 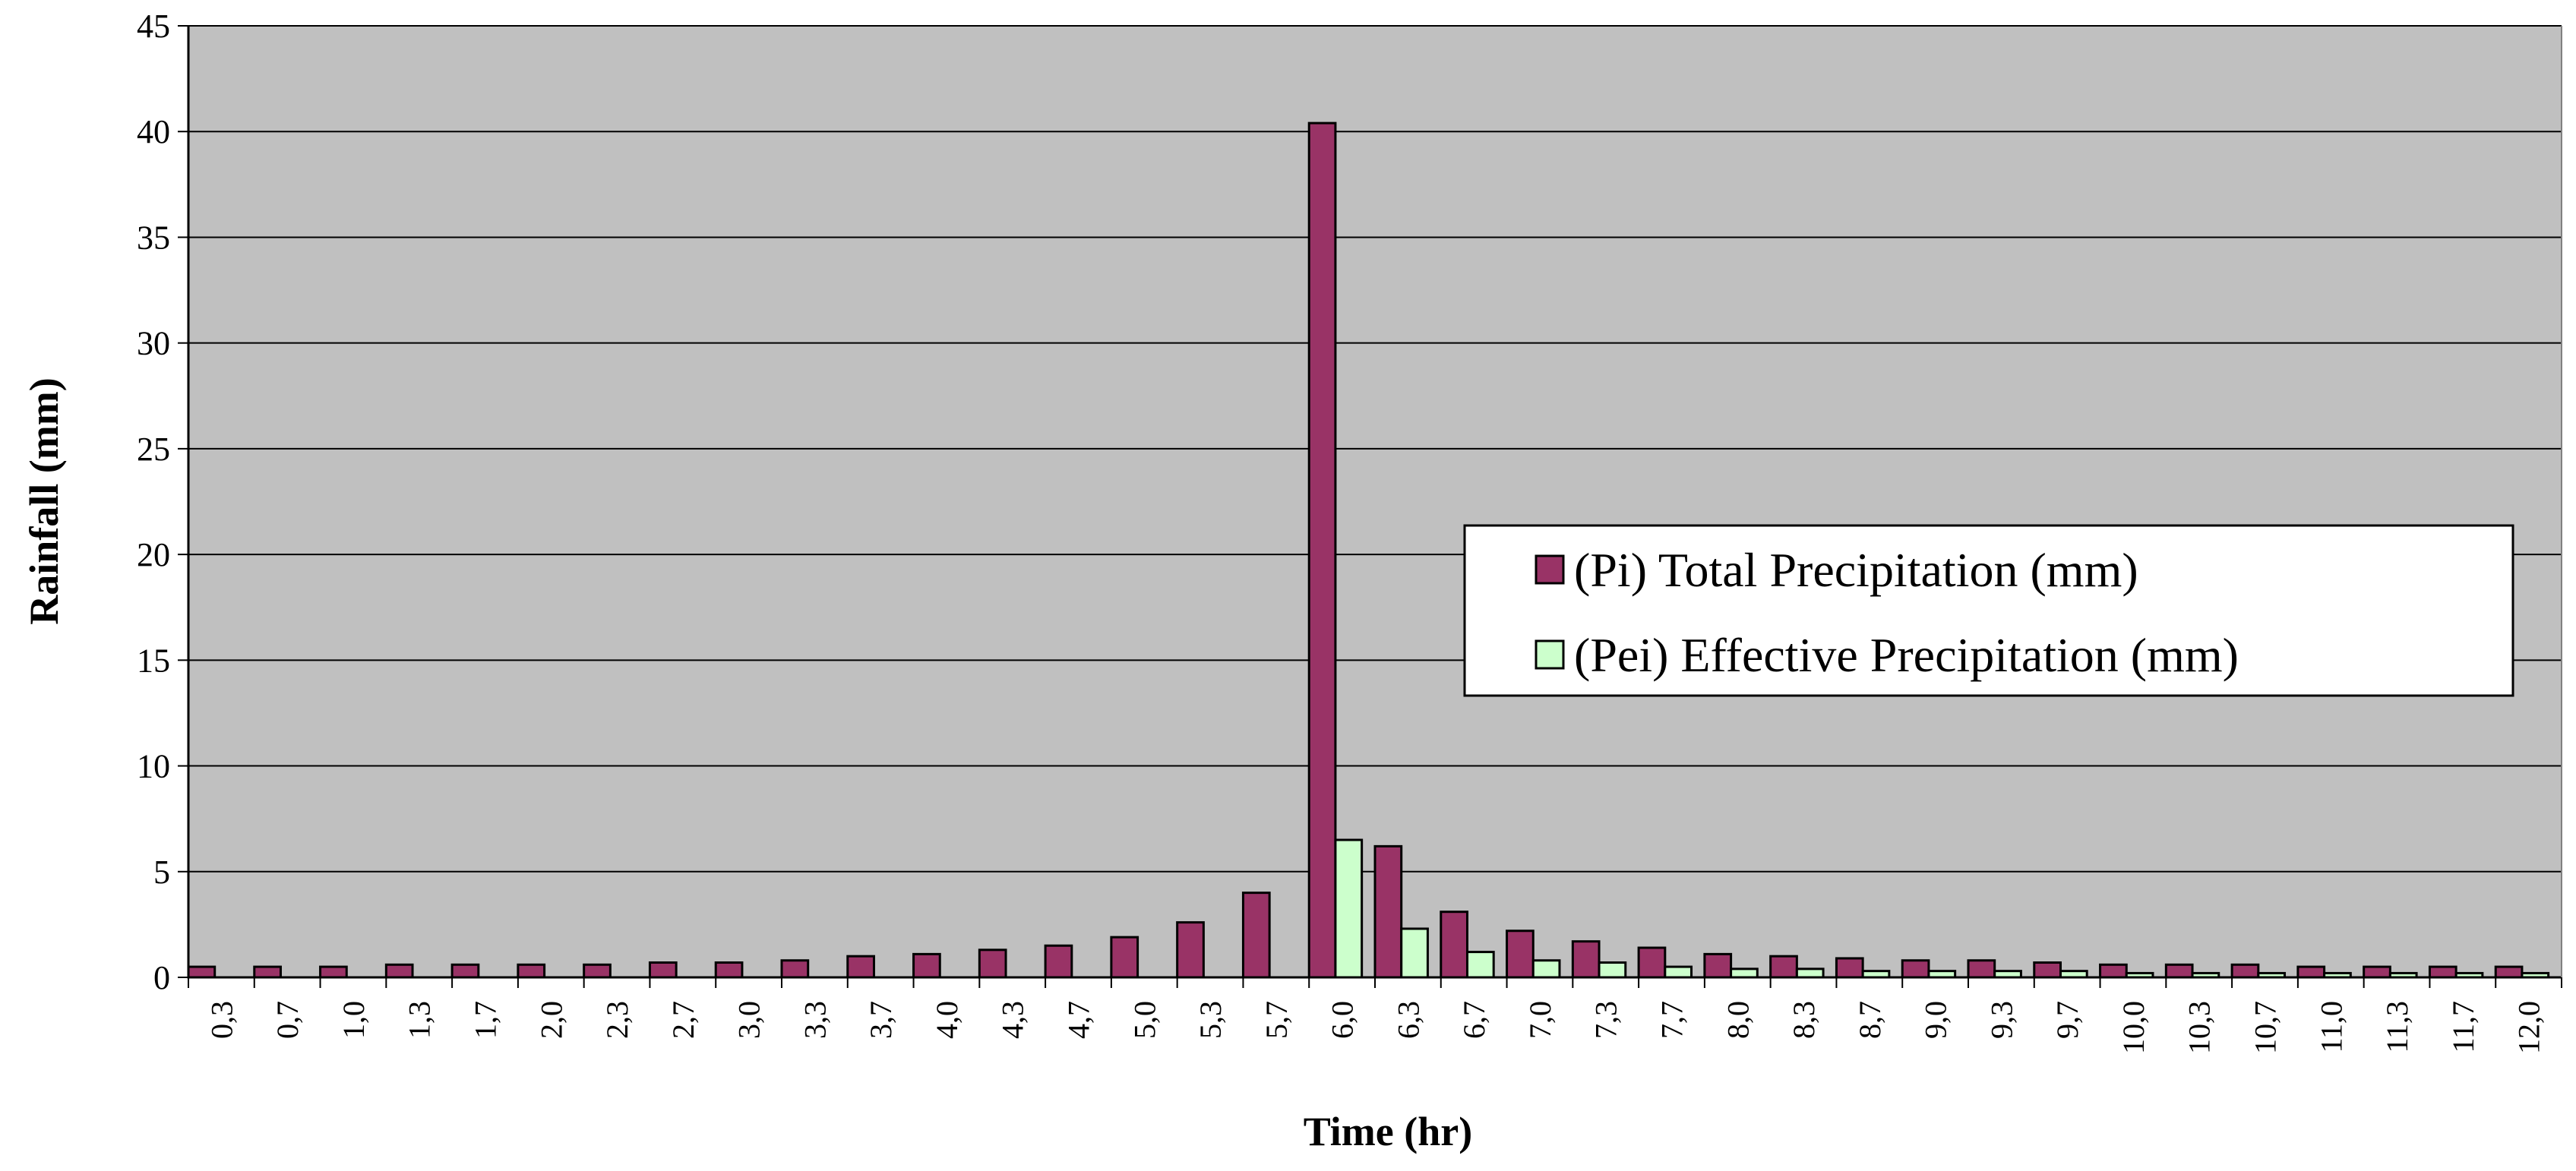 What do you see at coordinates (161, 977) in the screenshot?
I see `y-tick-label: 0` at bounding box center [161, 977].